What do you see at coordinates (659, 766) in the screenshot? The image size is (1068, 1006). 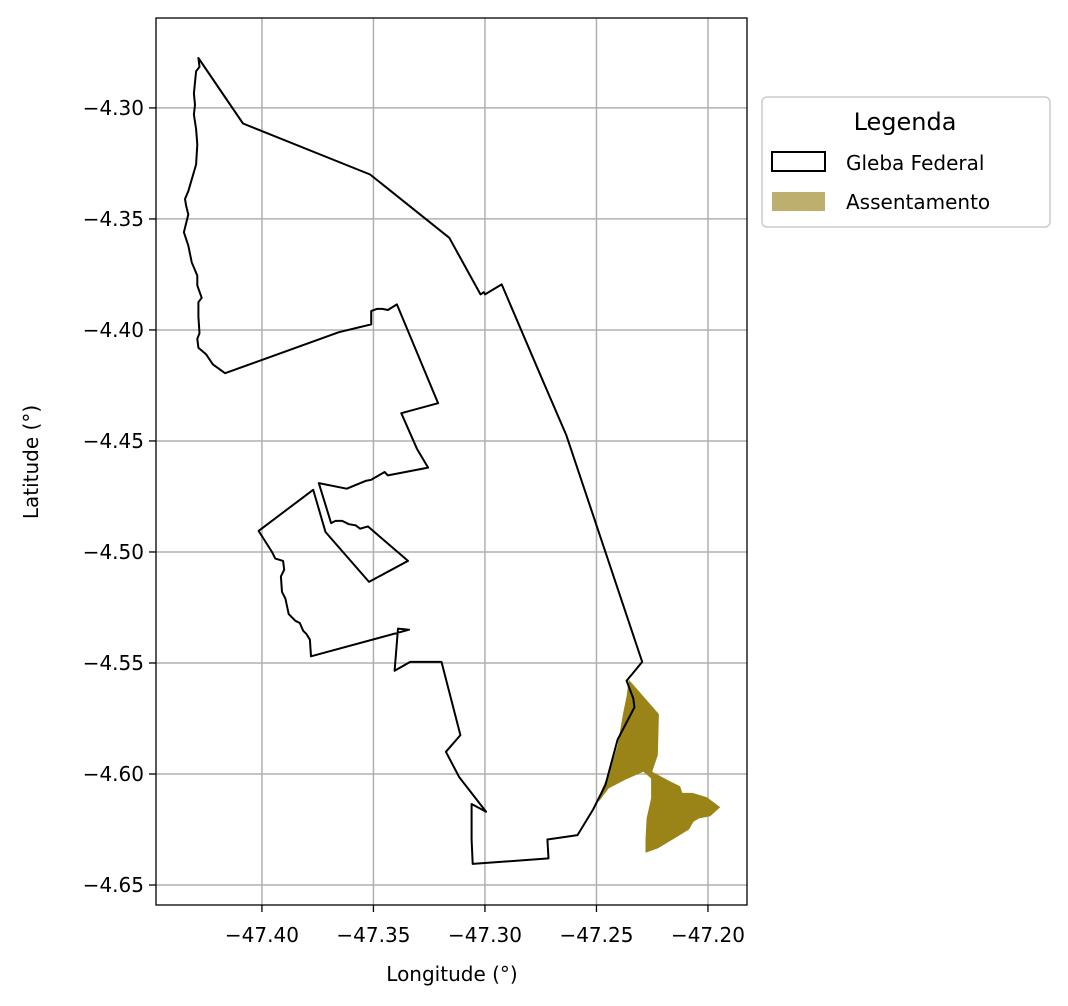 I see `polygon-assentamento` at bounding box center [659, 766].